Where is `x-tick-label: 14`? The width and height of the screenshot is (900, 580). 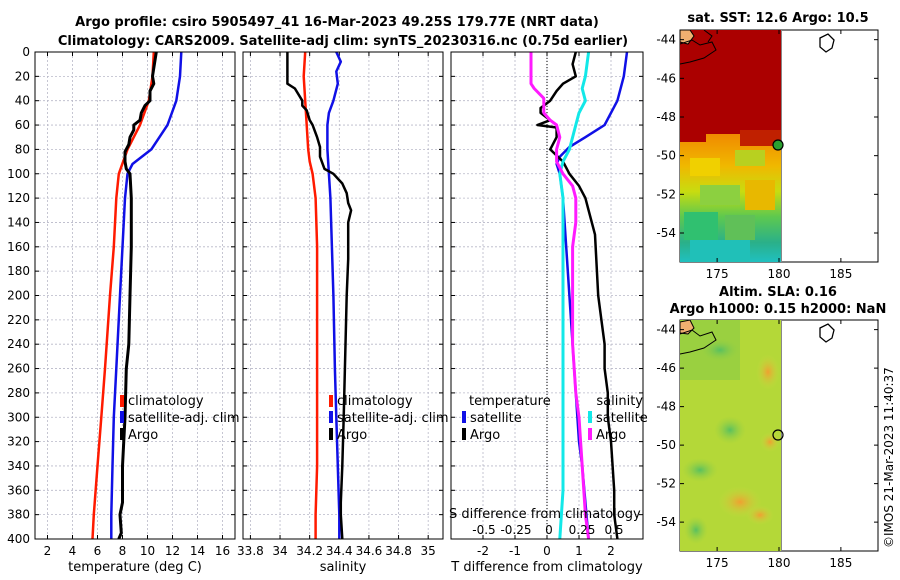 x-tick-label: 14 is located at coordinates (197, 551).